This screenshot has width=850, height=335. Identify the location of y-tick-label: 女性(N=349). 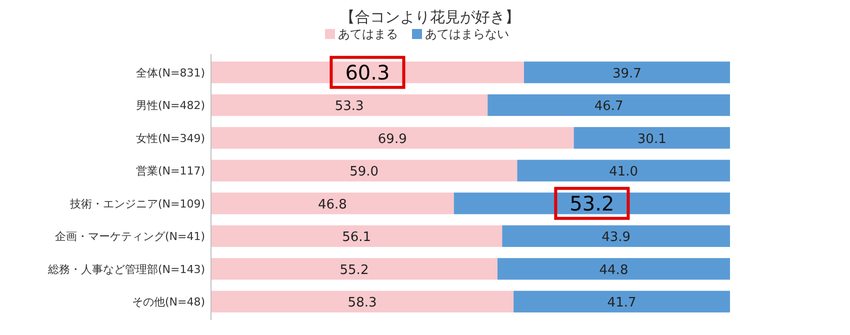
(170, 138).